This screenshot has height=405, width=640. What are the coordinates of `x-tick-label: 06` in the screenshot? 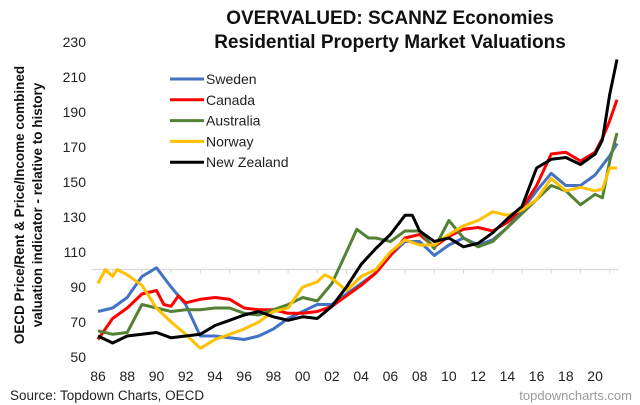 It's located at (391, 376).